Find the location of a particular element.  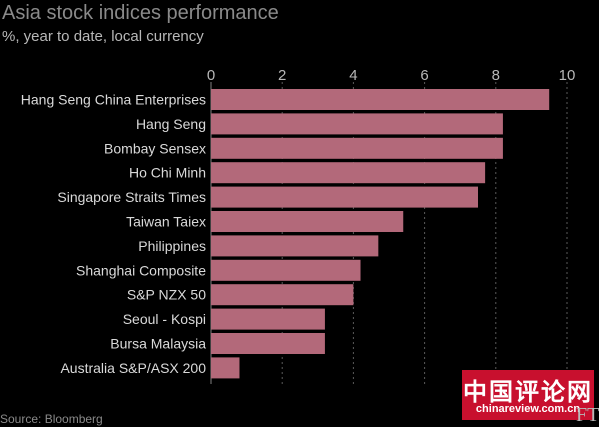

x-tick-label: 4 is located at coordinates (353, 75).